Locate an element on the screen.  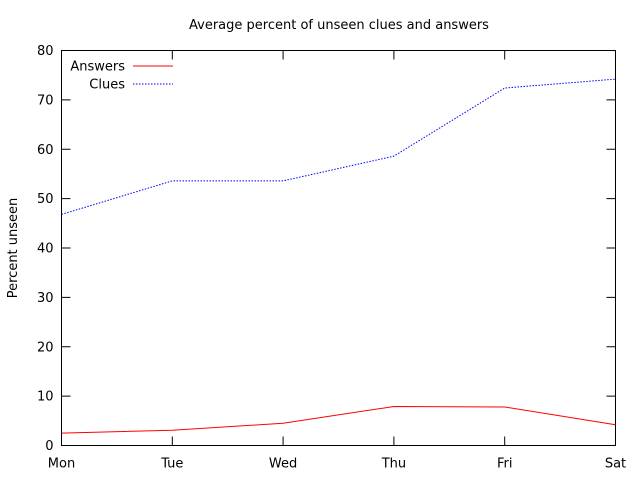
x-tick-label: Mon is located at coordinates (61, 464).